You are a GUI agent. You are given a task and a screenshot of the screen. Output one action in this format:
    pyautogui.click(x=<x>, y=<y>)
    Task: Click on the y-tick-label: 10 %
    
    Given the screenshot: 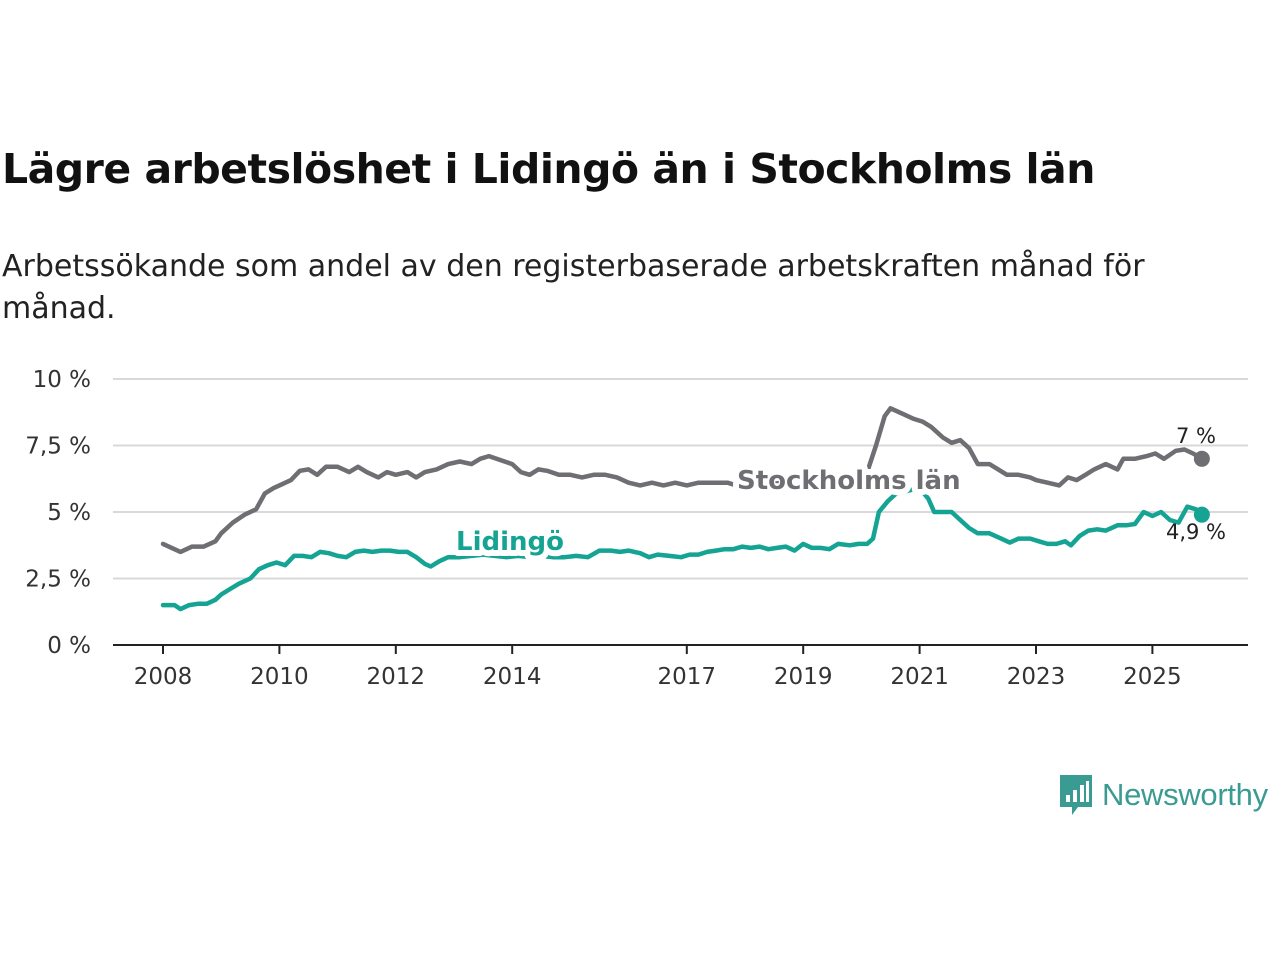 What is the action you would take?
    pyautogui.click(x=62, y=380)
    